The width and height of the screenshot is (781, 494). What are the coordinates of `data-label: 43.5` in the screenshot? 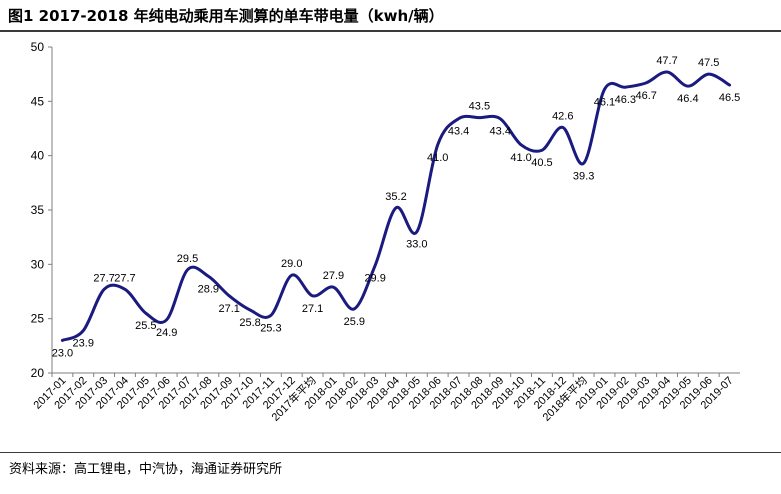 It's located at (479, 107).